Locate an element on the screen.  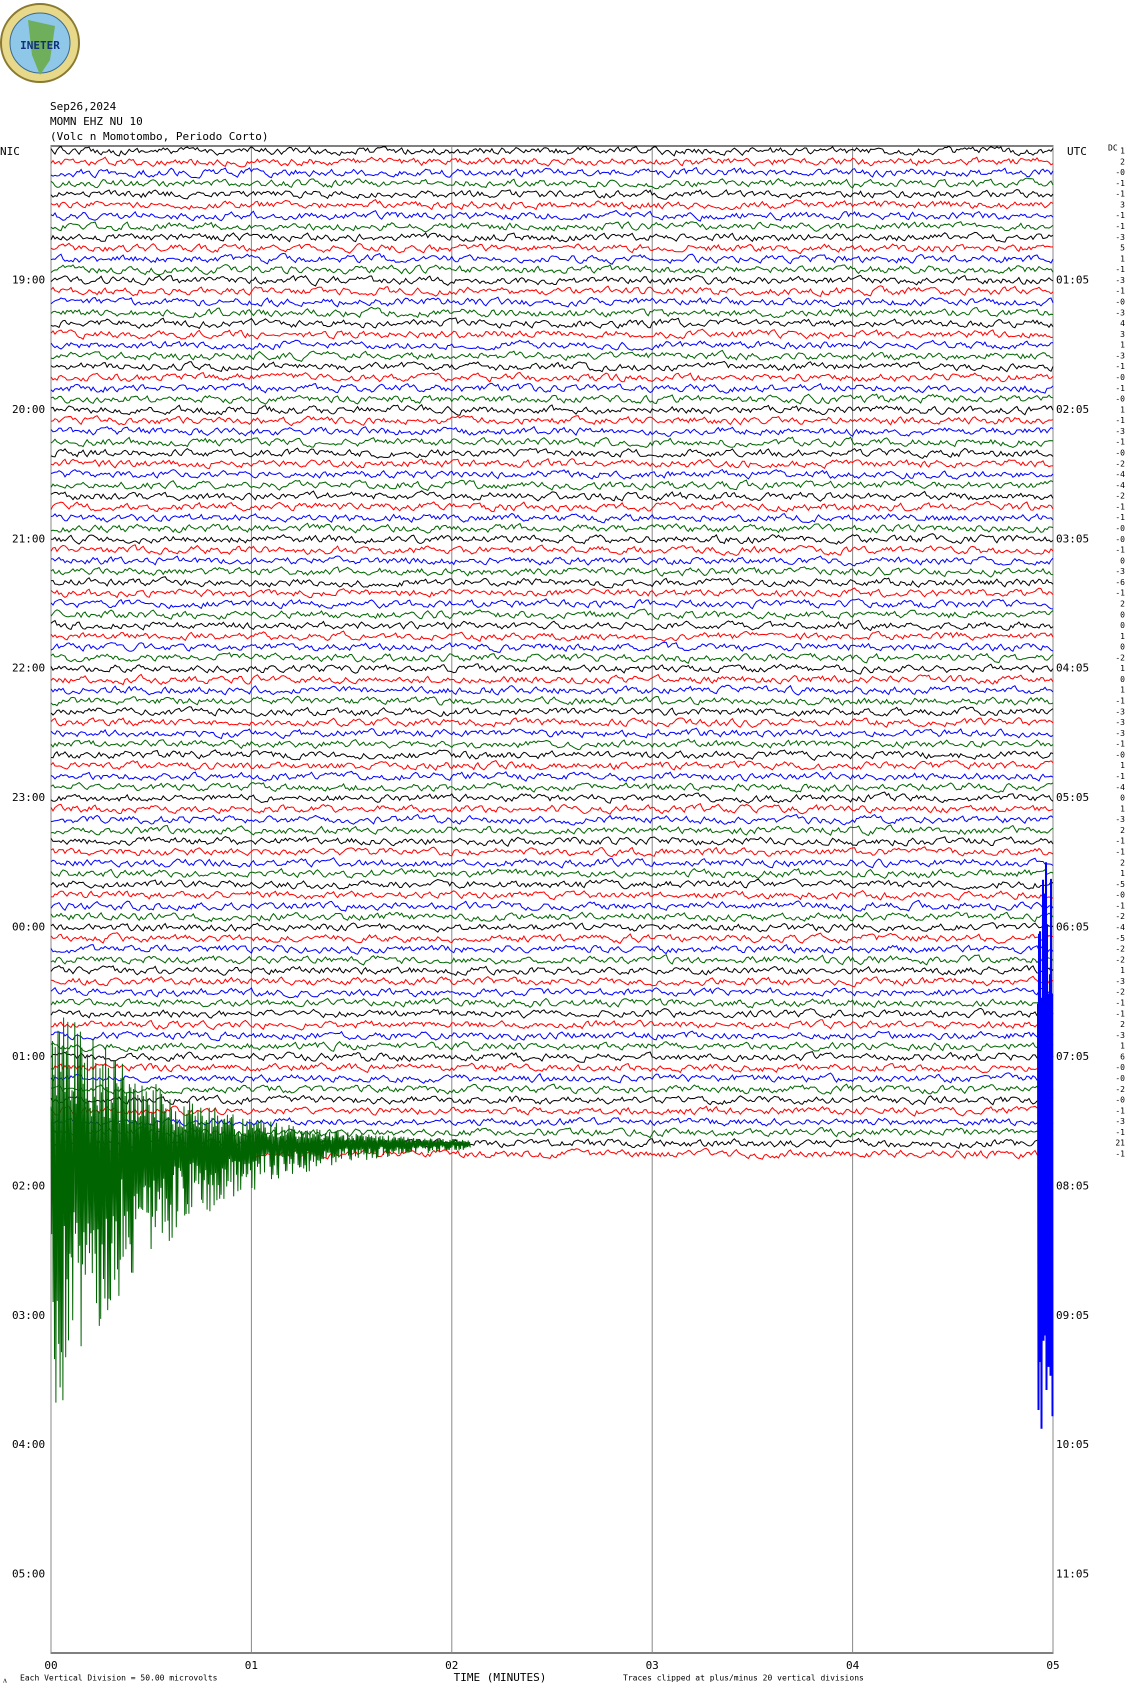
right-time: 02:05 is located at coordinates (1072, 409).